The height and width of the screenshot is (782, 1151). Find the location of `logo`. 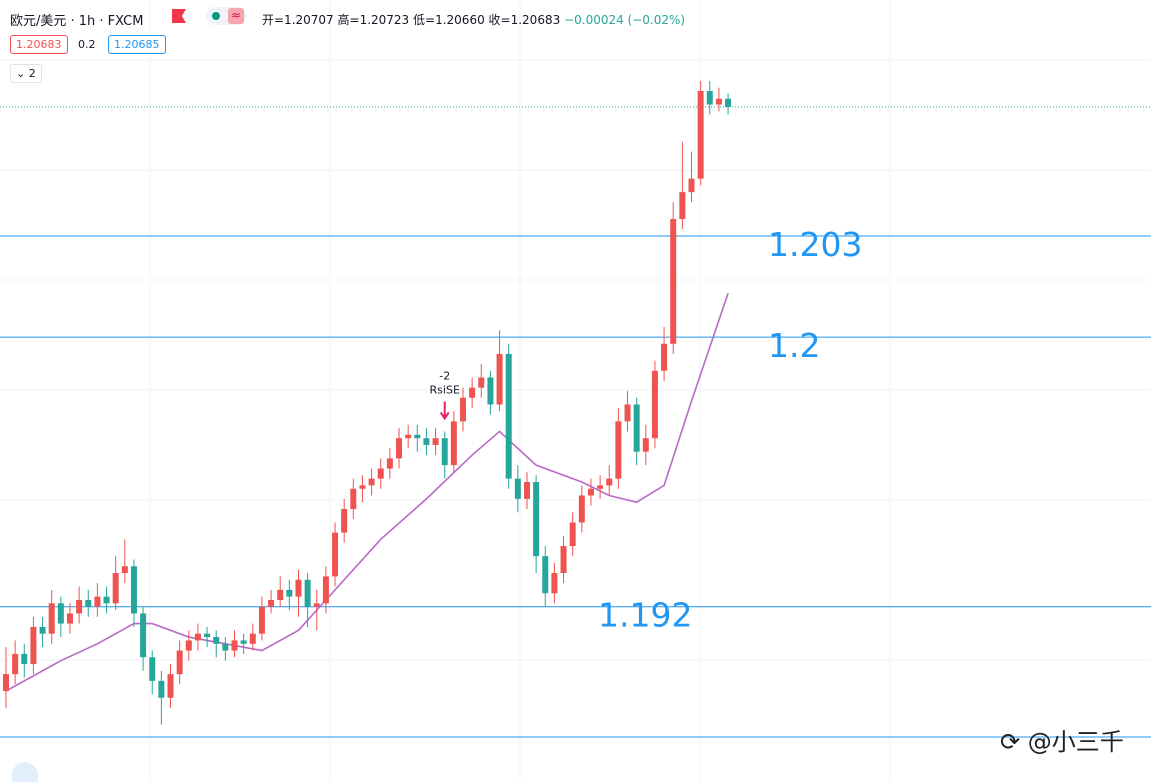

logo is located at coordinates (25, 772).